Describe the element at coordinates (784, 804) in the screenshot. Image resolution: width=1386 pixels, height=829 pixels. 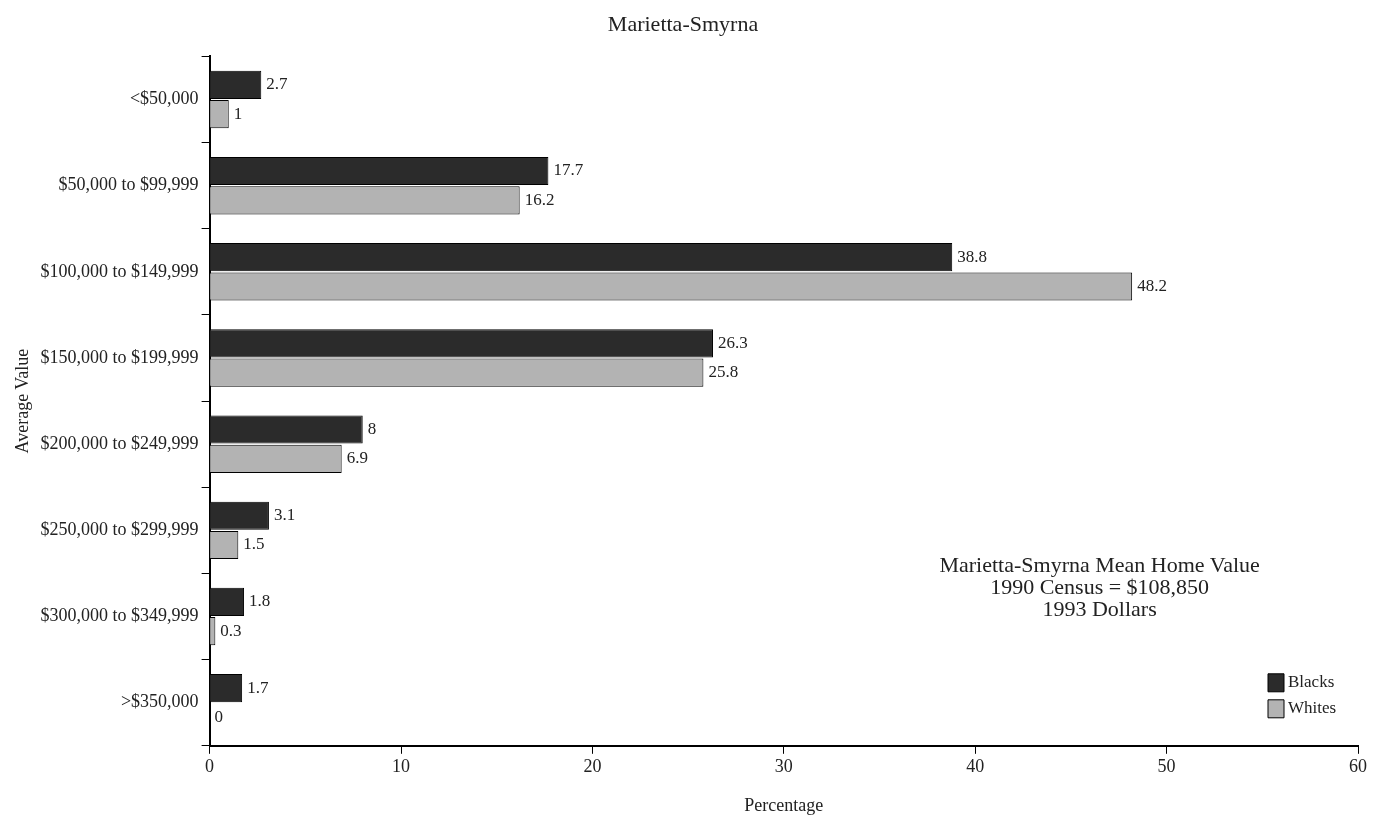
I see `x-axis-title: Percentage` at that location.